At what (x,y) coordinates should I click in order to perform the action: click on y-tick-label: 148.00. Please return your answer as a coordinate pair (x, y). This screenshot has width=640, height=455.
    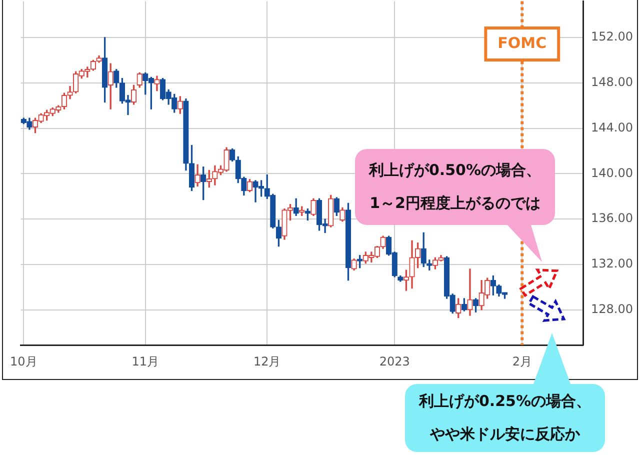
    Looking at the image, I should click on (612, 82).